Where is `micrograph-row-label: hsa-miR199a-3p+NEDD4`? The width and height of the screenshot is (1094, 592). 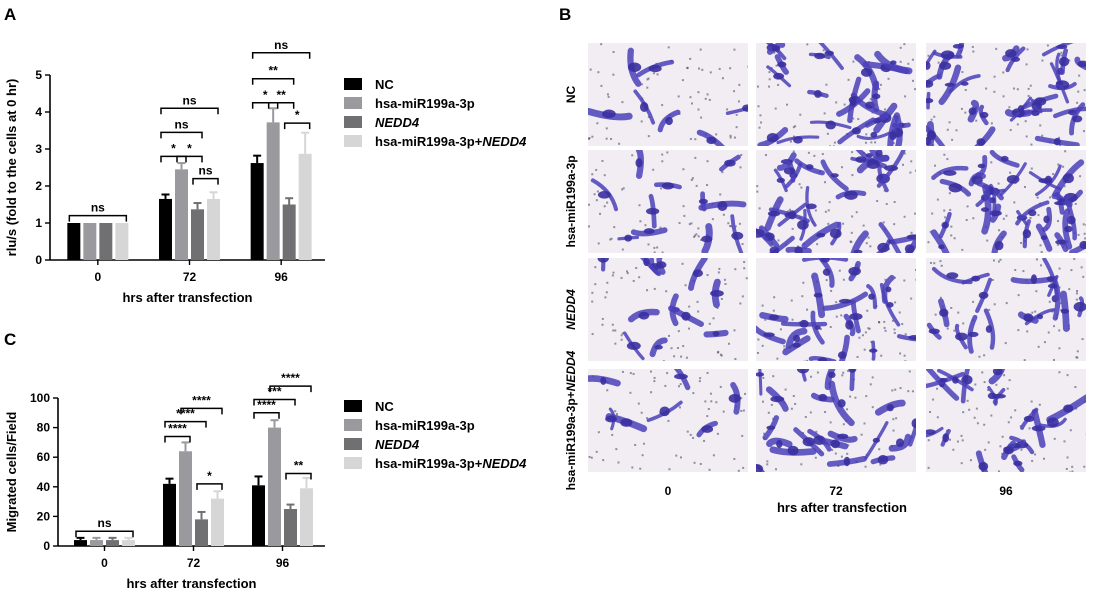 micrograph-row-label: hsa-miR199a-3p+NEDD4 is located at coordinates (571, 420).